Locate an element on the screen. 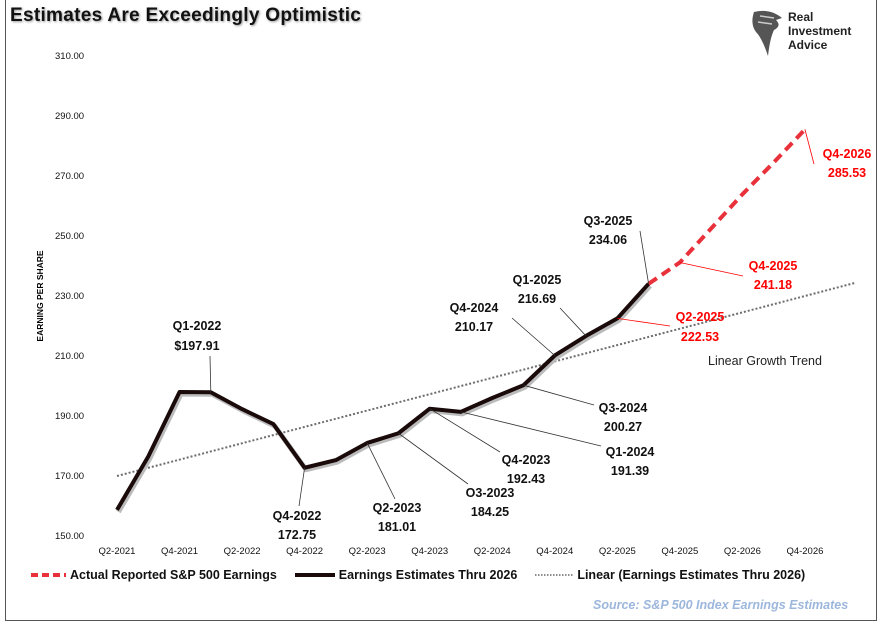  x-tick-label: Q4-2022 is located at coordinates (304, 551).